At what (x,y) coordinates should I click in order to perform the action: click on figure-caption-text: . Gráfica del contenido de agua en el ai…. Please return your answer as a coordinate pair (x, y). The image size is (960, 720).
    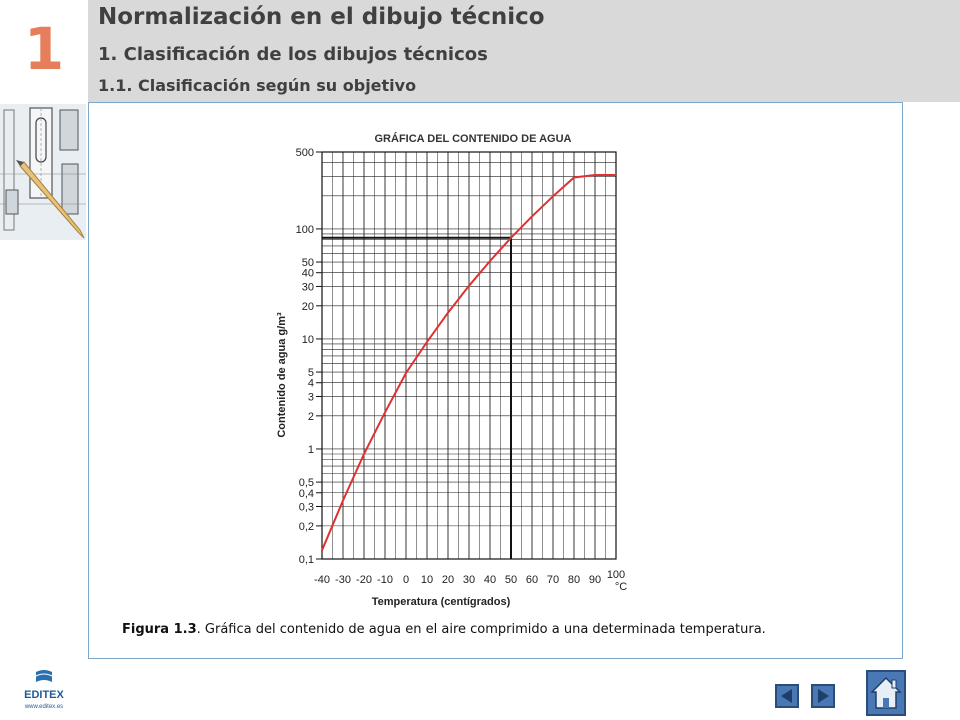
    Looking at the image, I should click on (481, 629).